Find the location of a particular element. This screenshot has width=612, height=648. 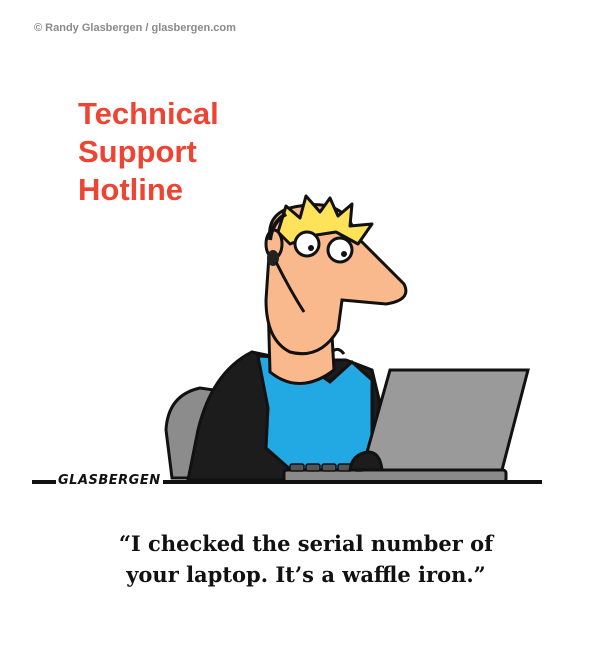

copyright-notice: © Randy Glasbergen / glasbergen.com is located at coordinates (135, 28).